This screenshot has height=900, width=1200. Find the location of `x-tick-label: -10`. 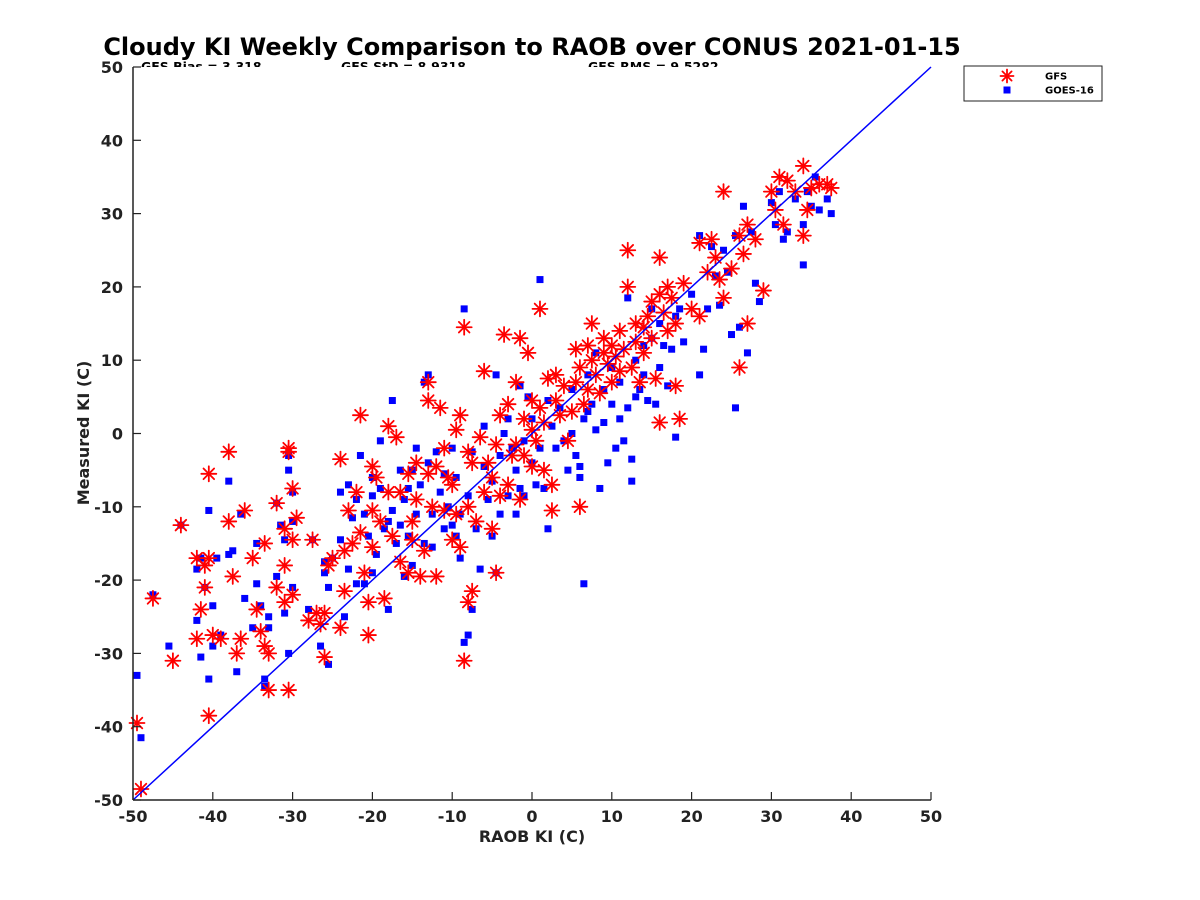

x-tick-label: -10 is located at coordinates (452, 816).